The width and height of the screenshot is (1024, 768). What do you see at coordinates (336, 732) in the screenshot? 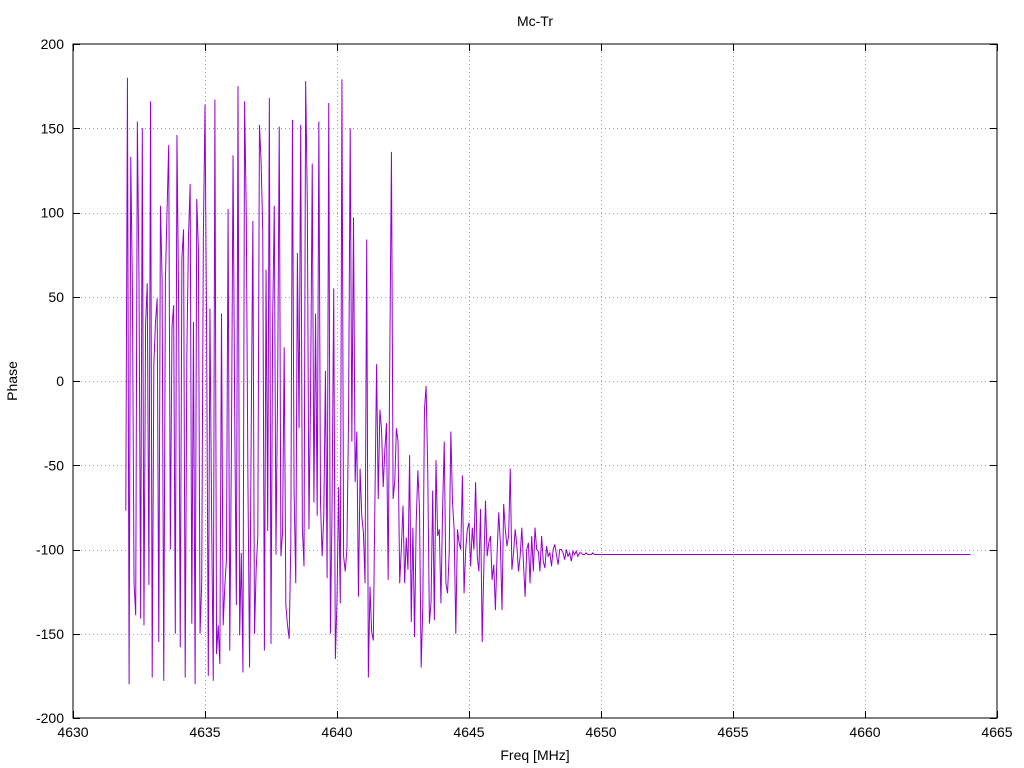
I see `x-tick-label: 4640` at bounding box center [336, 732].